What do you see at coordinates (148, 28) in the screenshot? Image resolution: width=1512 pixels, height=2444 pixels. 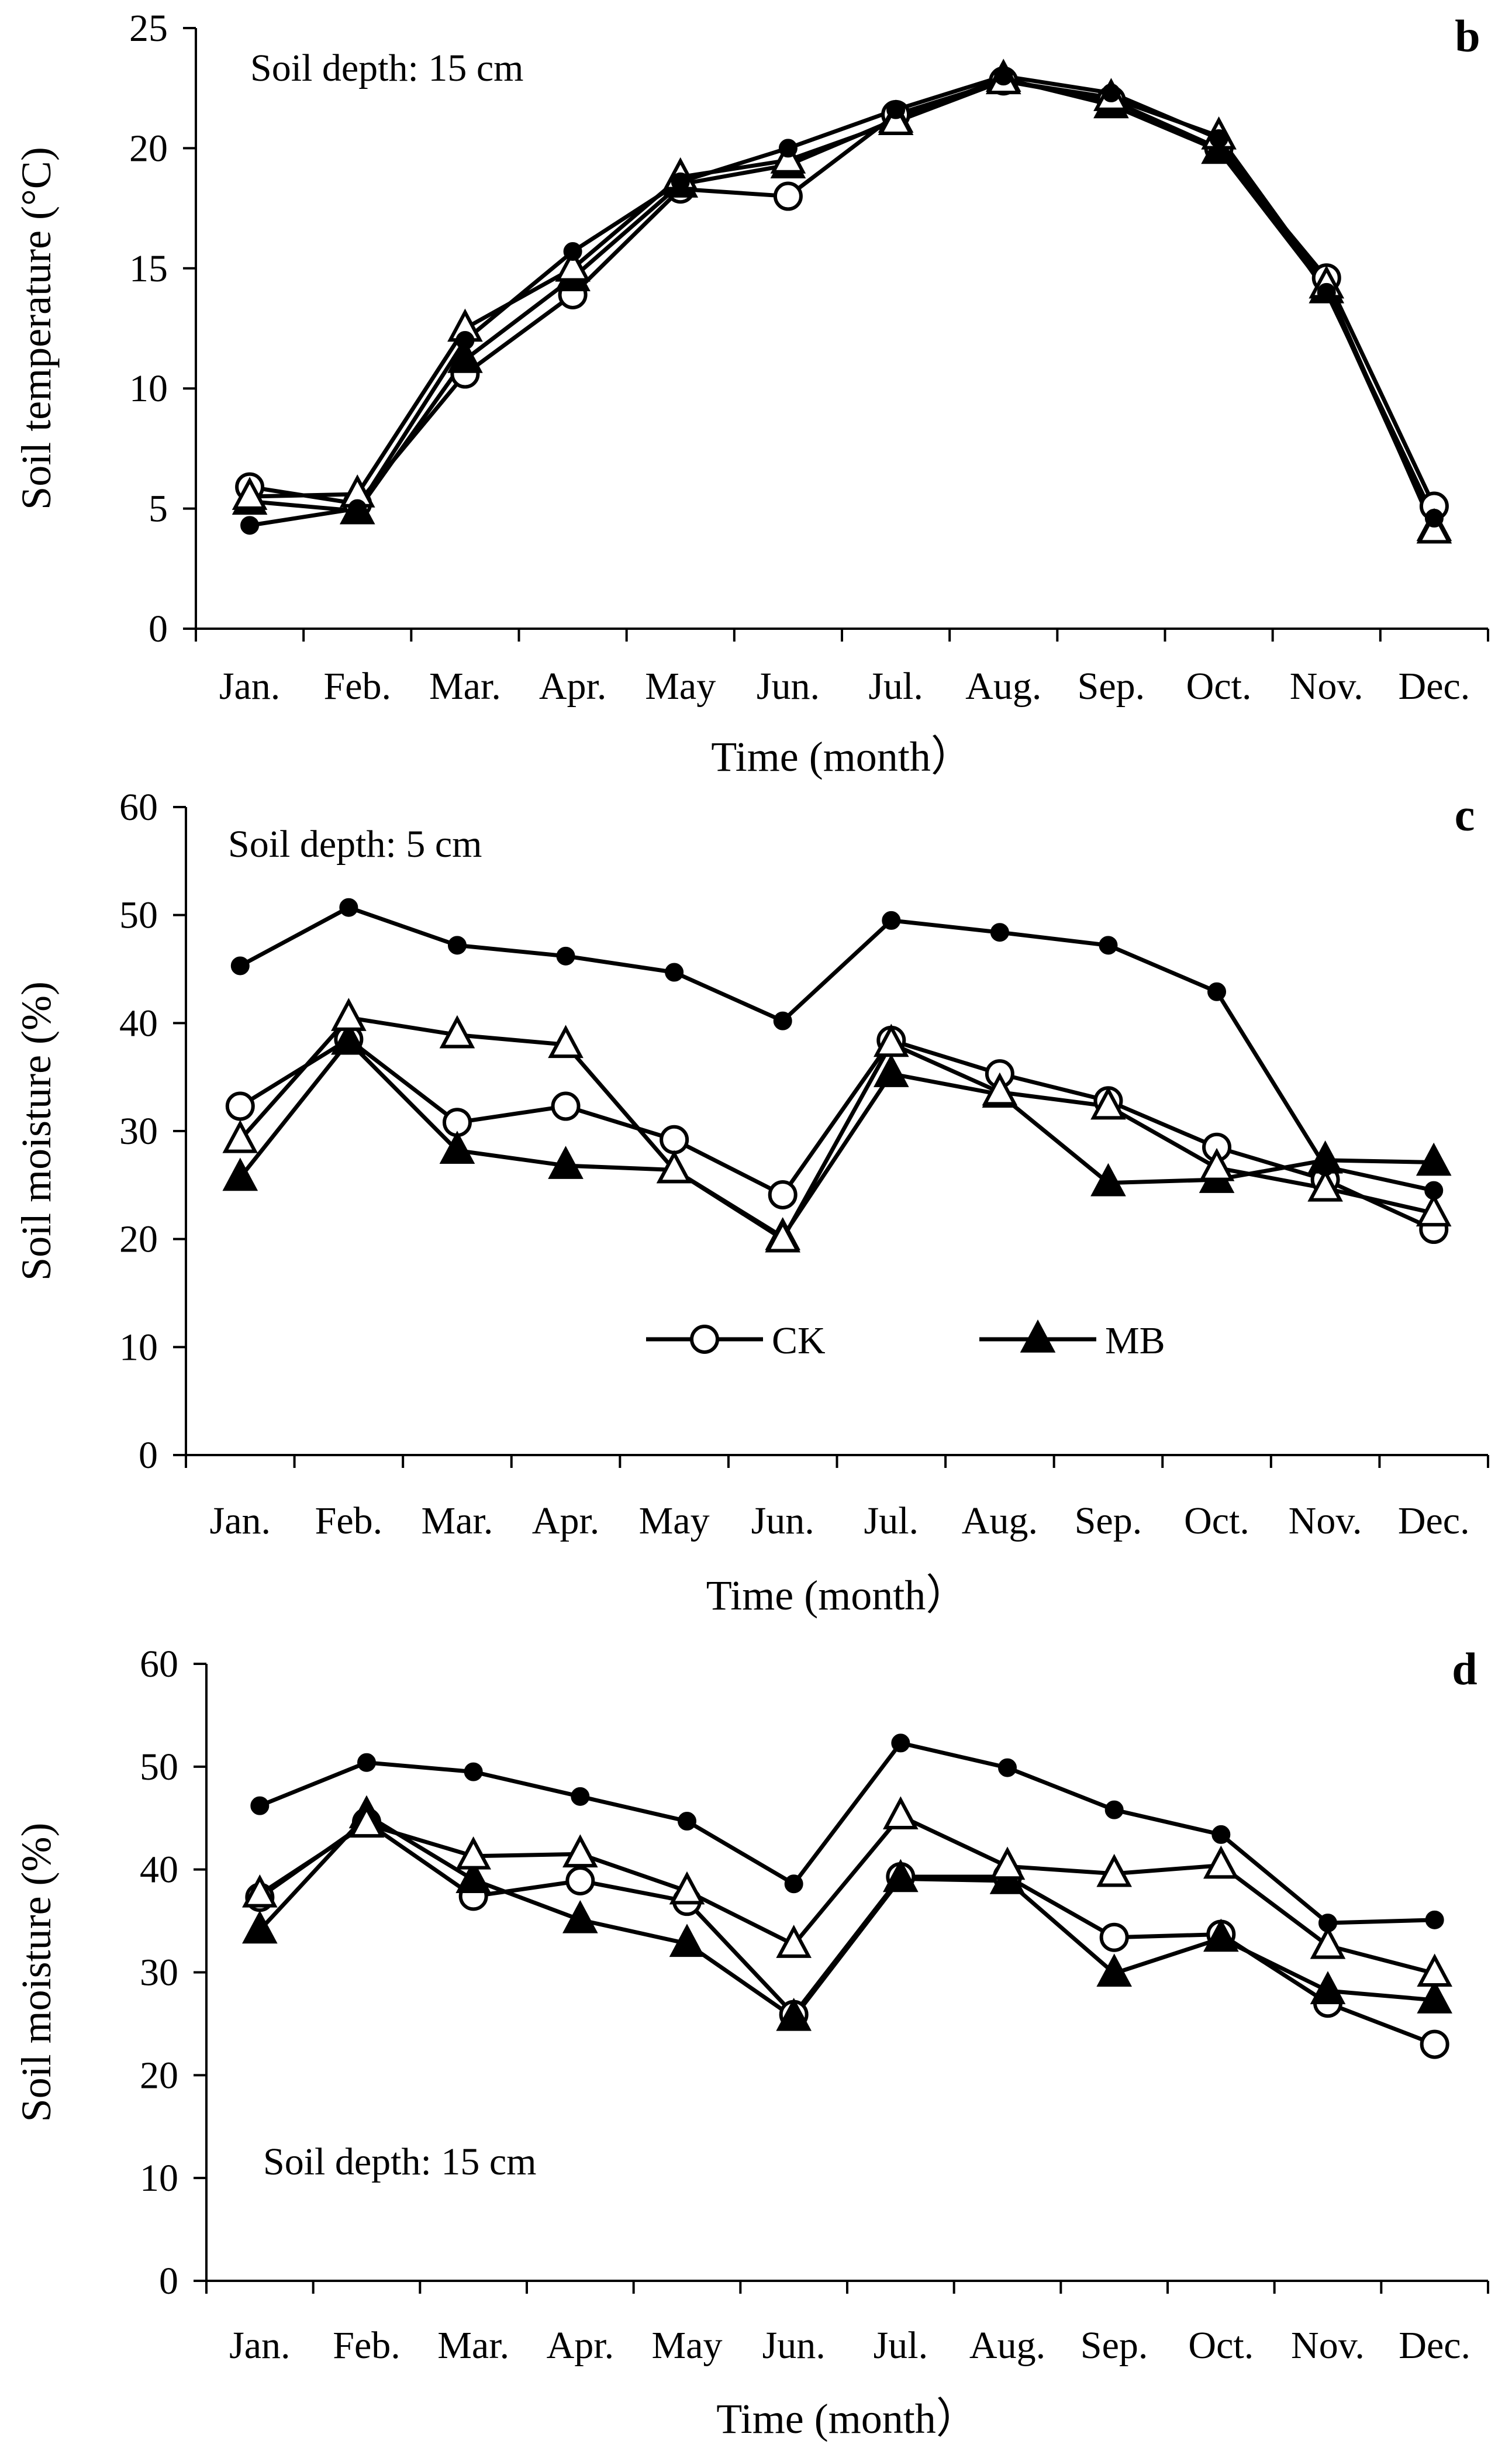 I see `y-tick-label: 25` at bounding box center [148, 28].